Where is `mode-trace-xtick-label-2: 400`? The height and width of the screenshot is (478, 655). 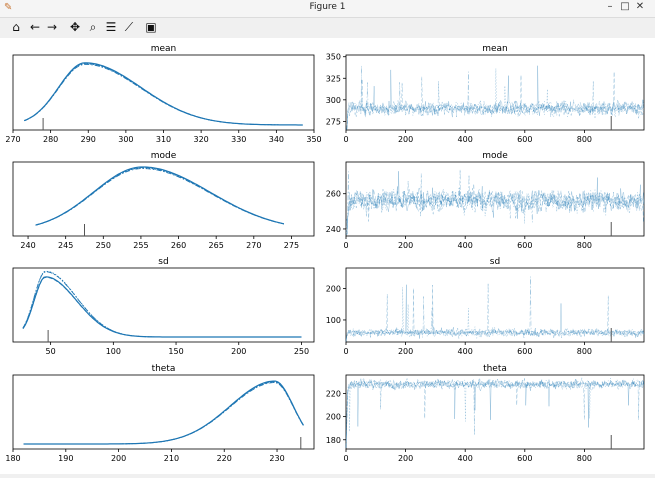
mode-trace-xtick-label-2: 400 is located at coordinates (465, 245).